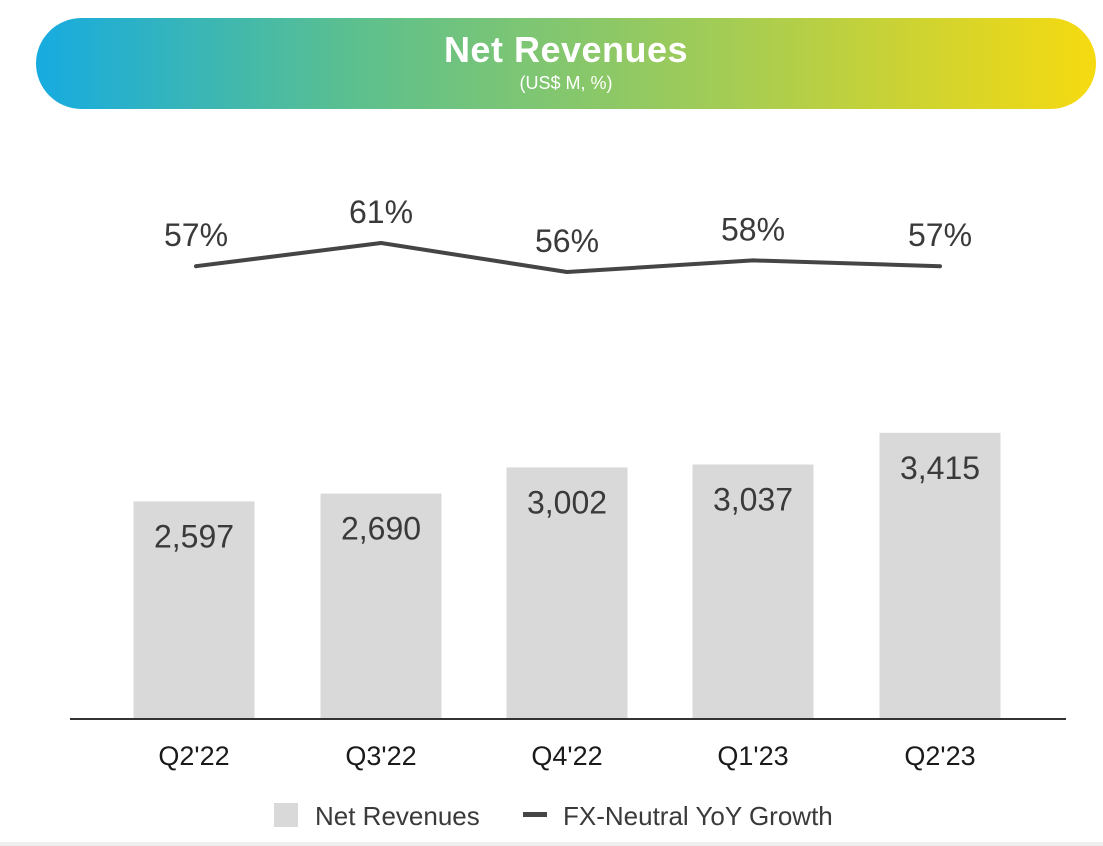  What do you see at coordinates (193, 756) in the screenshot?
I see `x-tick-label: Q2'22` at bounding box center [193, 756].